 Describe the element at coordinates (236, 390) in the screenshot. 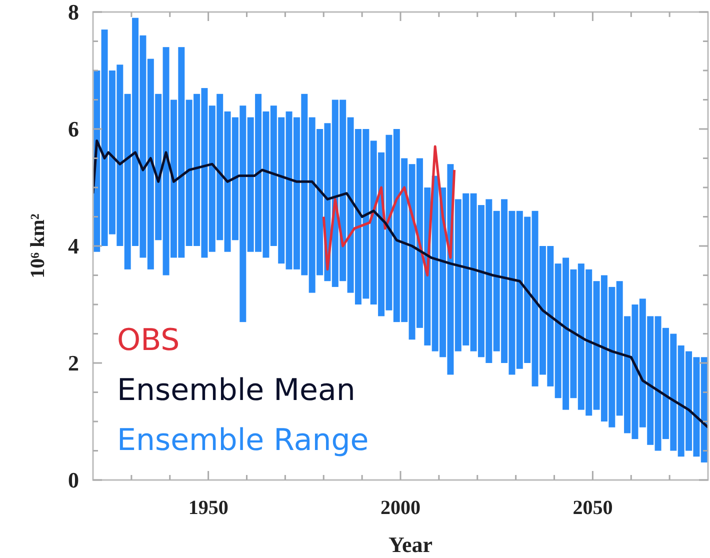

I see `text: Ensemble Mean` at that location.